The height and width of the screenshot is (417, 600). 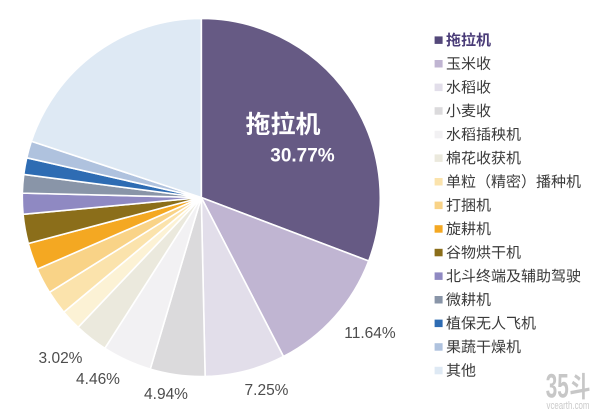 What do you see at coordinates (370, 333) in the screenshot?
I see `svg-text: 11.64%` at bounding box center [370, 333].